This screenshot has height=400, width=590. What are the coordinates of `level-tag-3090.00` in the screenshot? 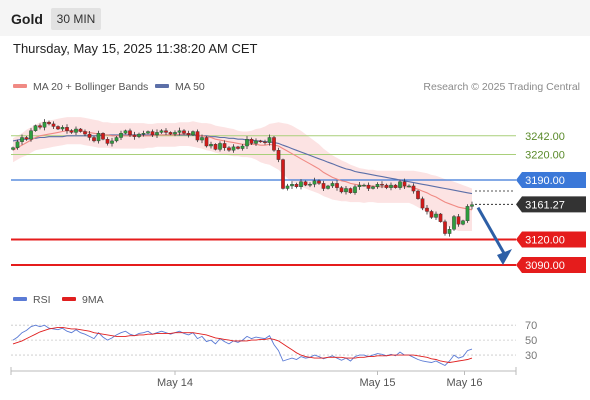 It's located at (551, 265).